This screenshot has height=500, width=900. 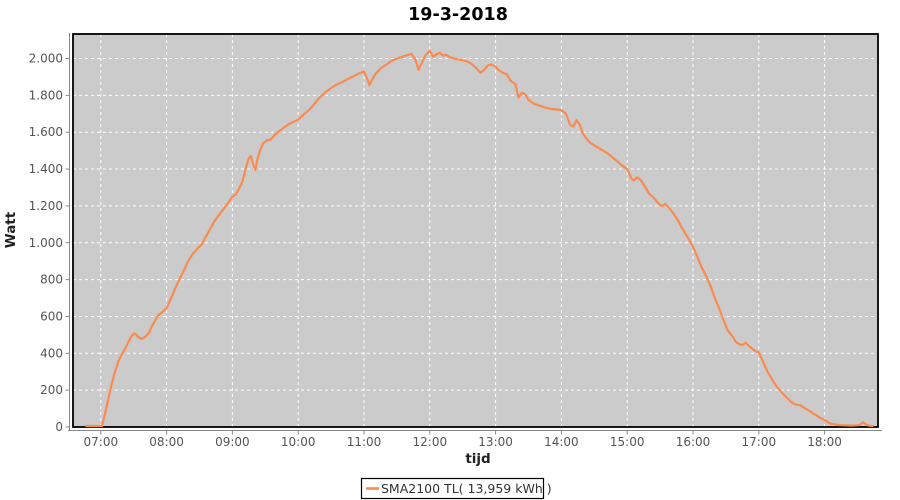 I want to click on legend: SMA2100 TL( 13,959 kWh ), so click(x=456, y=488).